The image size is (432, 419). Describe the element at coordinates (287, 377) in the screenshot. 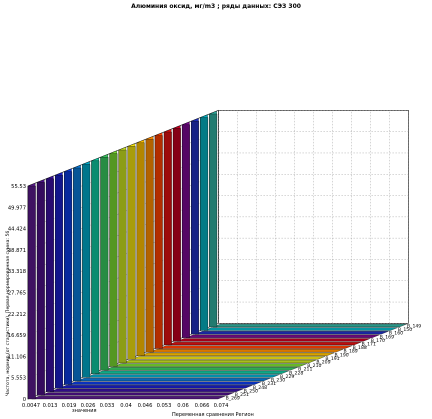

I see `series-label: B_229` at that location.